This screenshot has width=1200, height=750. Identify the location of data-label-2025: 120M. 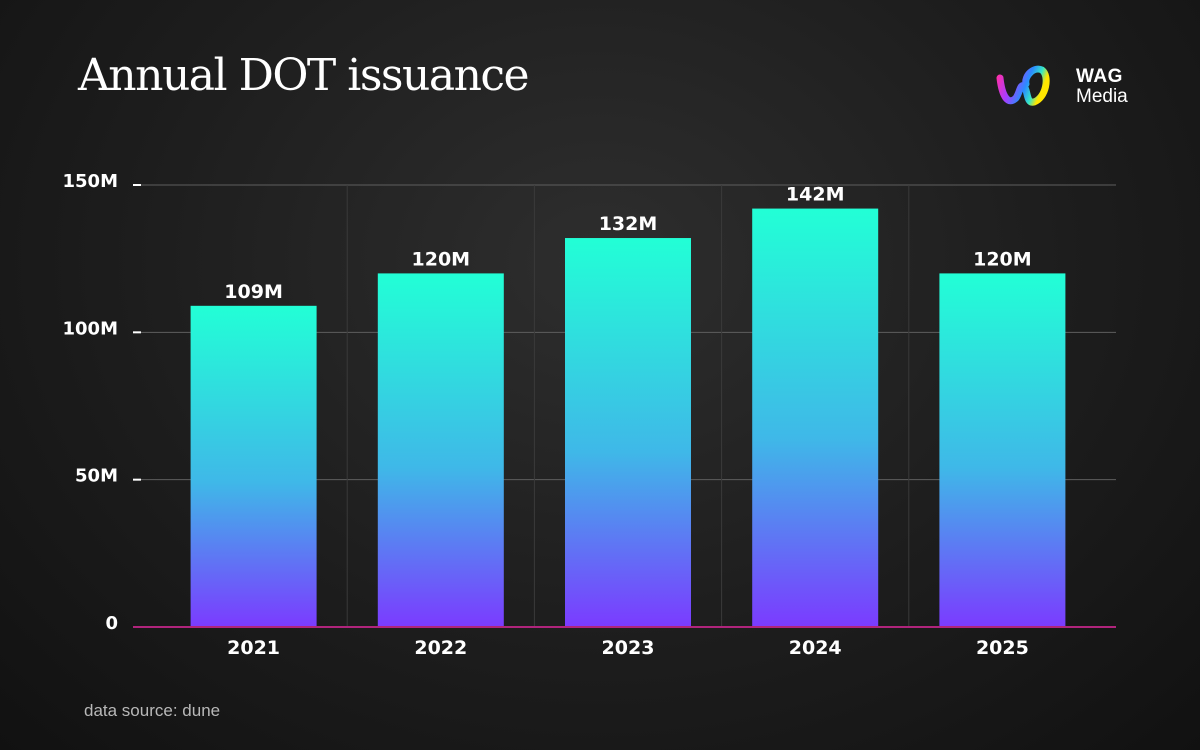
(1002, 259).